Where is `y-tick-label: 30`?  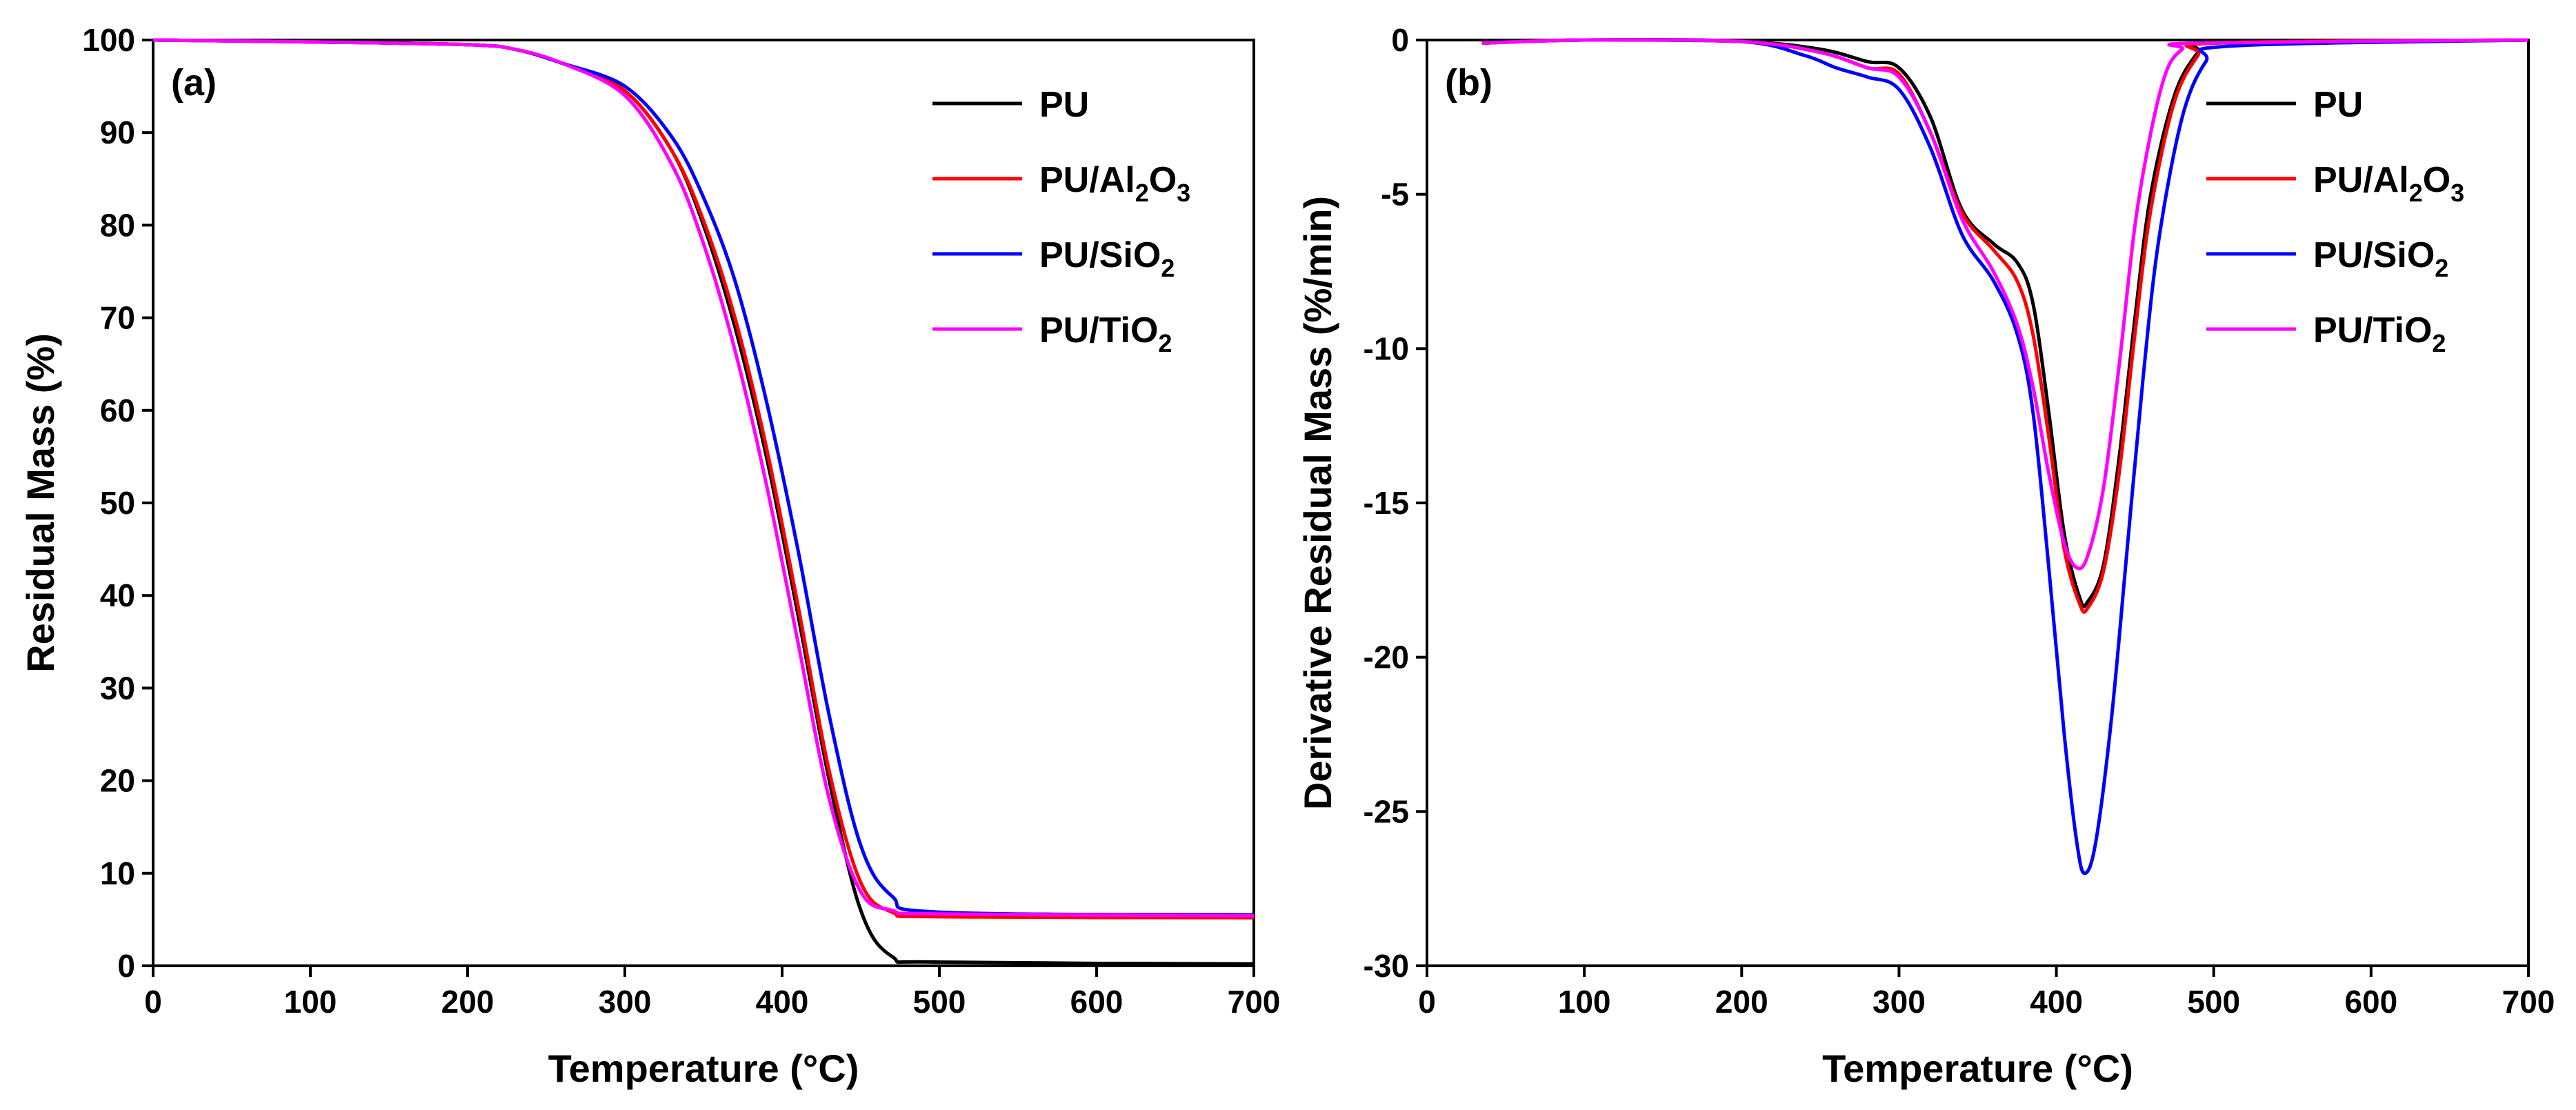 y-tick-label: 30 is located at coordinates (117, 688).